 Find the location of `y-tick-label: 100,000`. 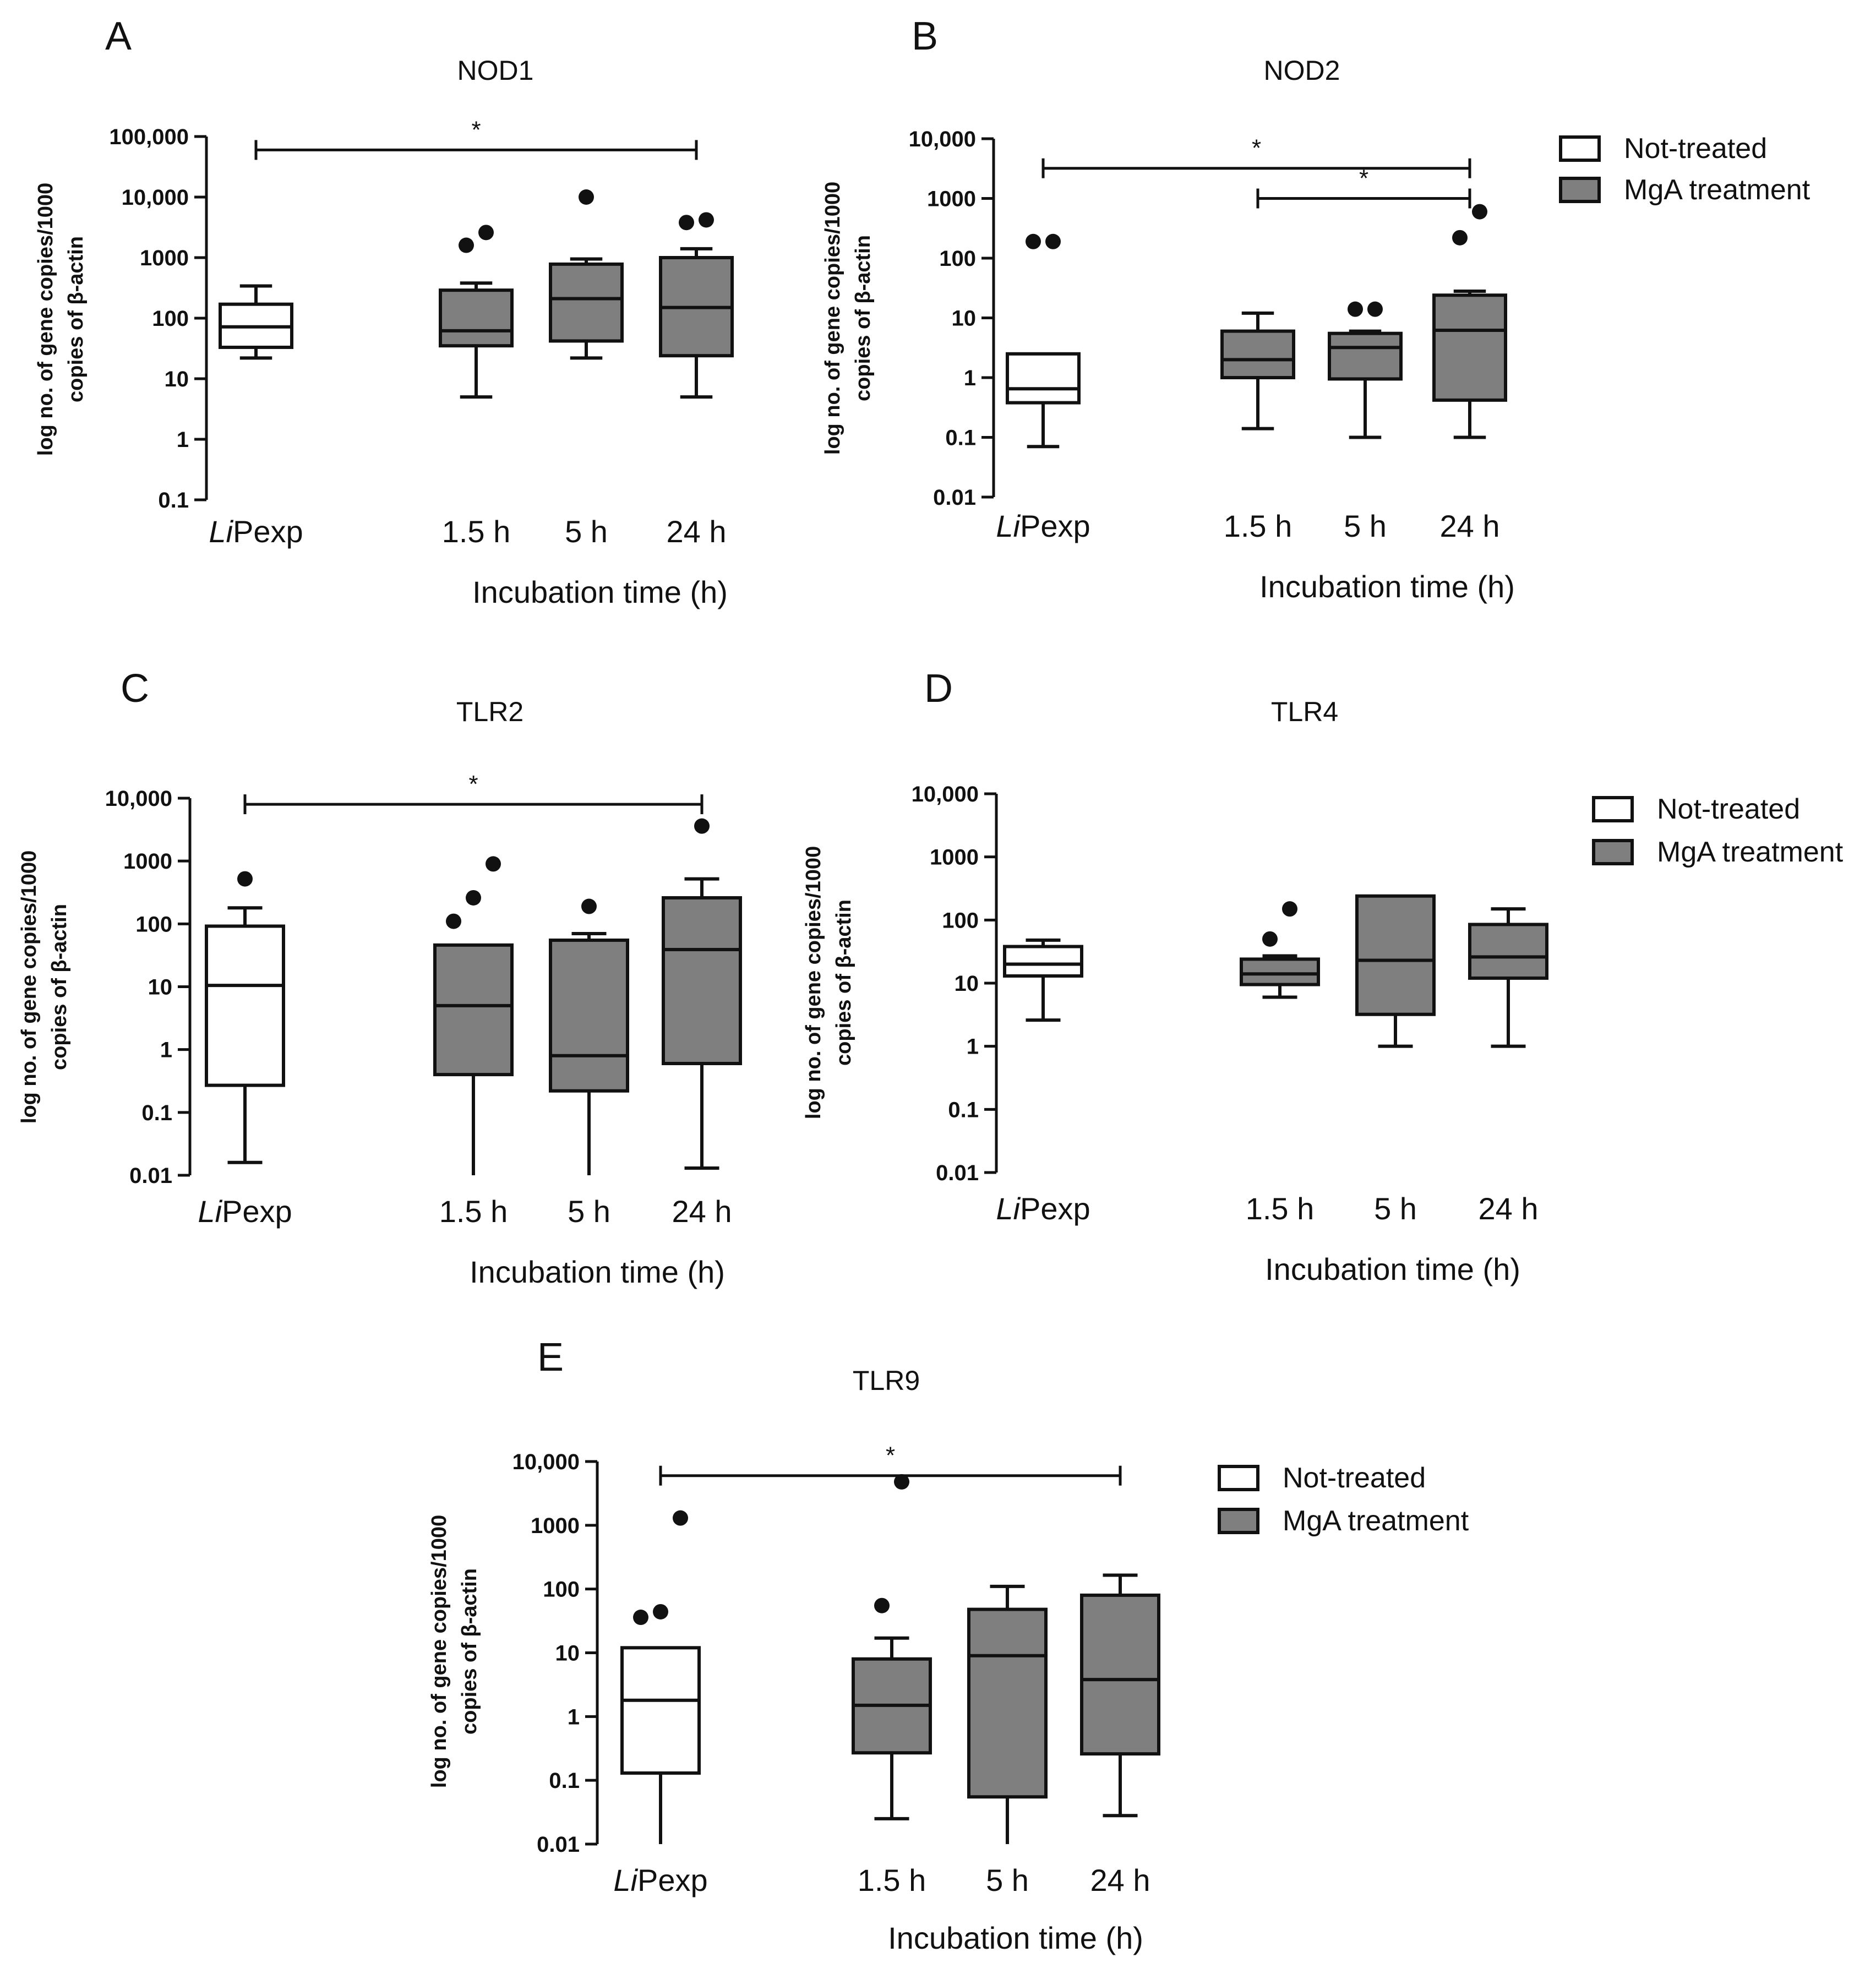

y-tick-label: 100,000 is located at coordinates (149, 137).